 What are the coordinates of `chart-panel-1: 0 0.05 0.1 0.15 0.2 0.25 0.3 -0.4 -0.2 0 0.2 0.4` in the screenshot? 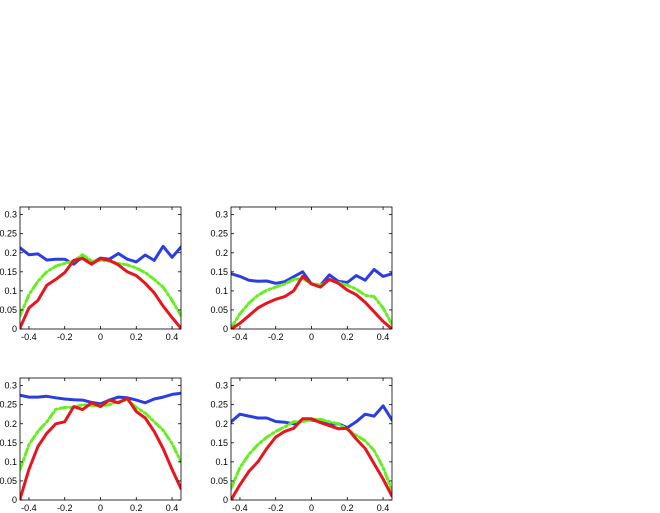 It's located at (91, 274).